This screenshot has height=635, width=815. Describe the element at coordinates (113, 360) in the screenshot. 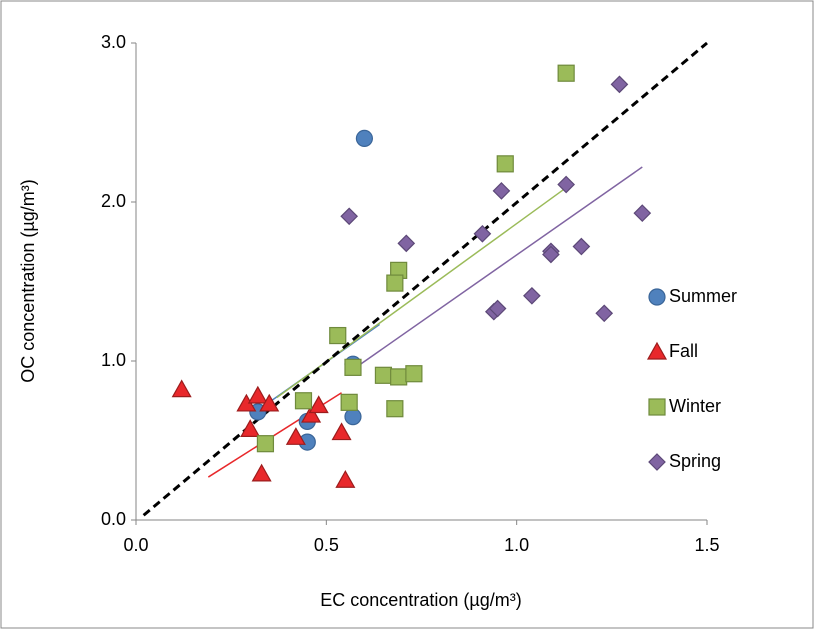

I see `y-tick-label: 1.0` at that location.